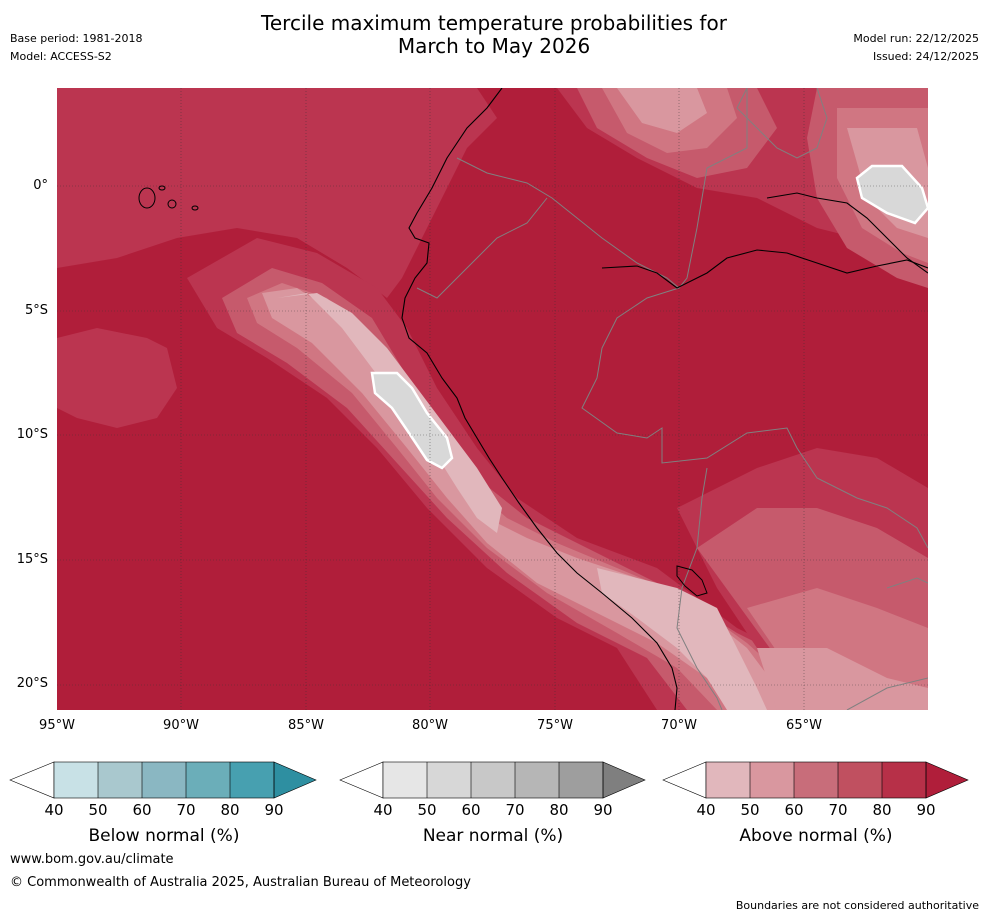 Image resolution: width=988 pixels, height=919 pixels. What do you see at coordinates (482, 248) in the screenshot?
I see `border-ecuador-peru` at bounding box center [482, 248].